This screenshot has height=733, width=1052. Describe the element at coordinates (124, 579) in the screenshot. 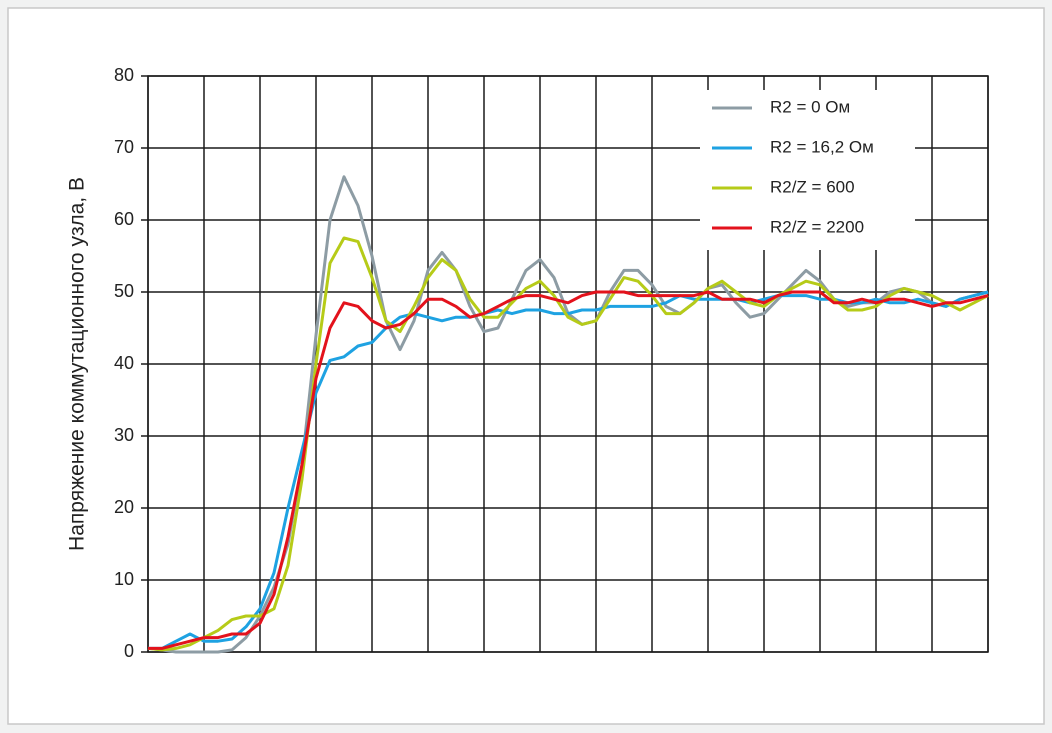

I see `y-tick-label: 10` at that location.